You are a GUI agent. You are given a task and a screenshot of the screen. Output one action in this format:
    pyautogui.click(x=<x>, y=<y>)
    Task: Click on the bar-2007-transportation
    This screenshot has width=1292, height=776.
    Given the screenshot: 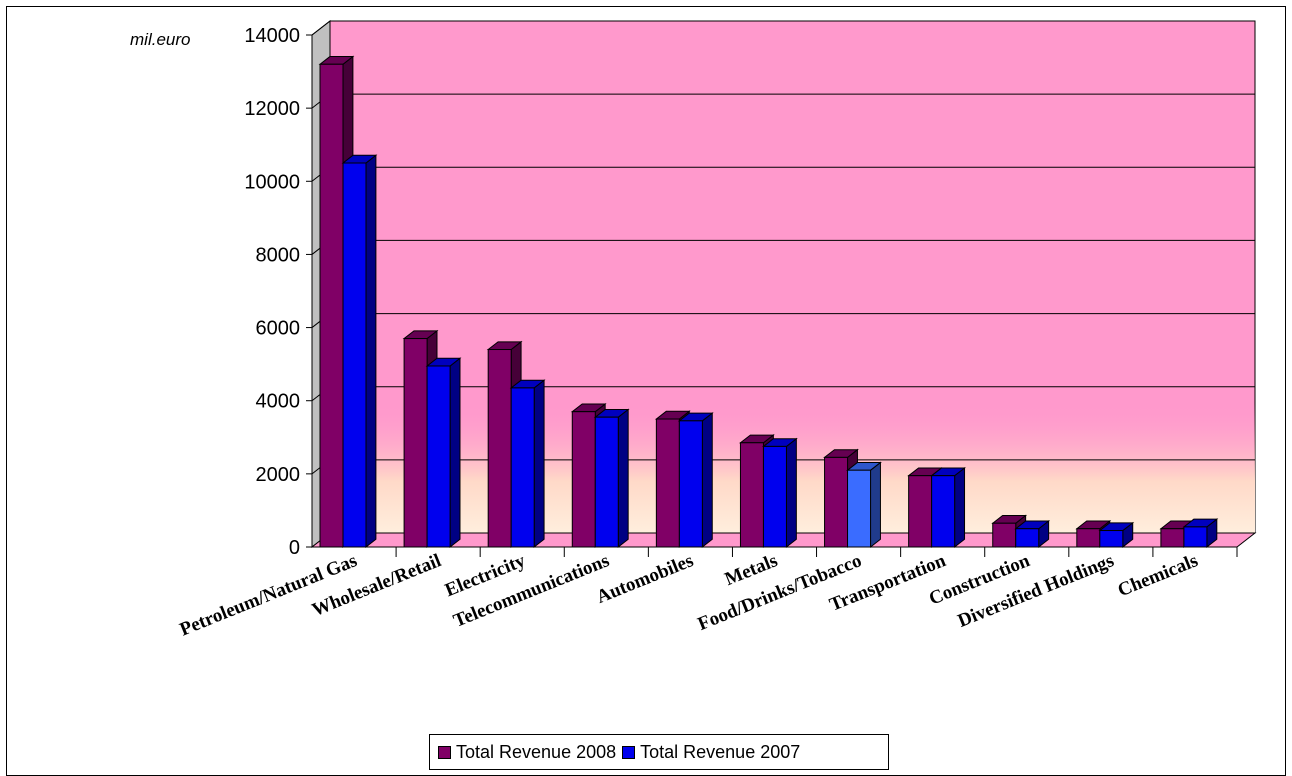 What is the action you would take?
    pyautogui.click(x=948, y=507)
    